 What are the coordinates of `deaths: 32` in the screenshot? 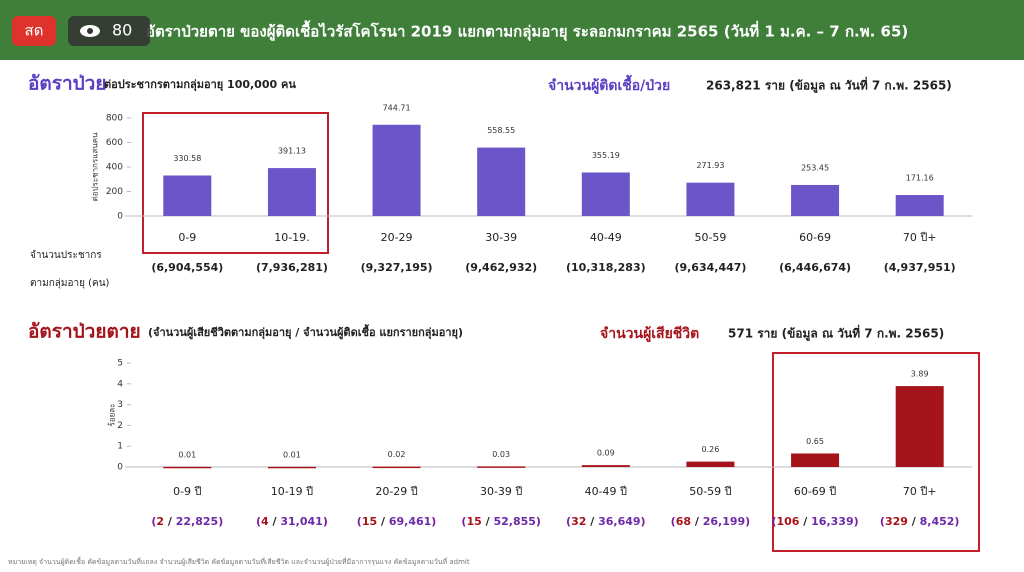 It's located at (578, 521).